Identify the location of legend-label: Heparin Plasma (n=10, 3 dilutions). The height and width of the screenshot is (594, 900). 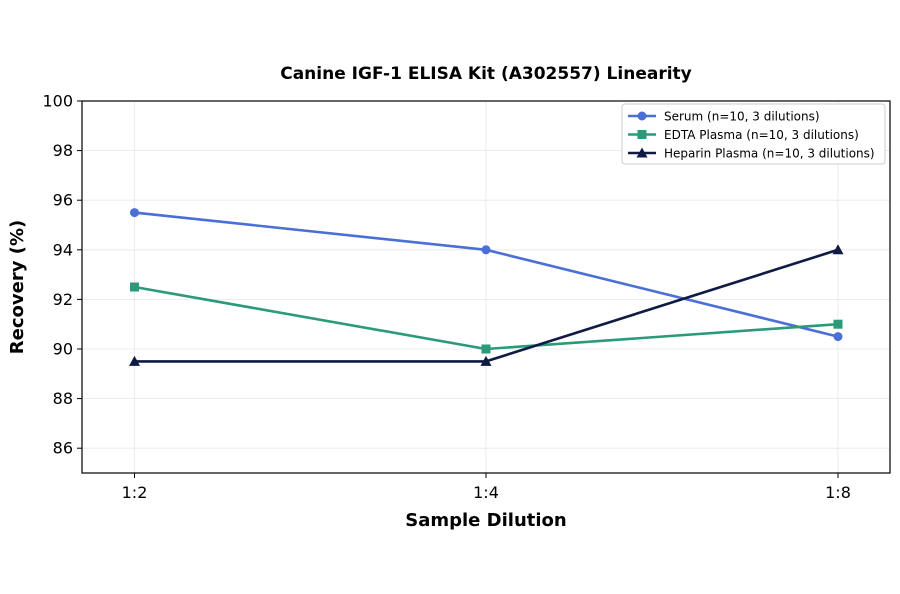
(769, 154).